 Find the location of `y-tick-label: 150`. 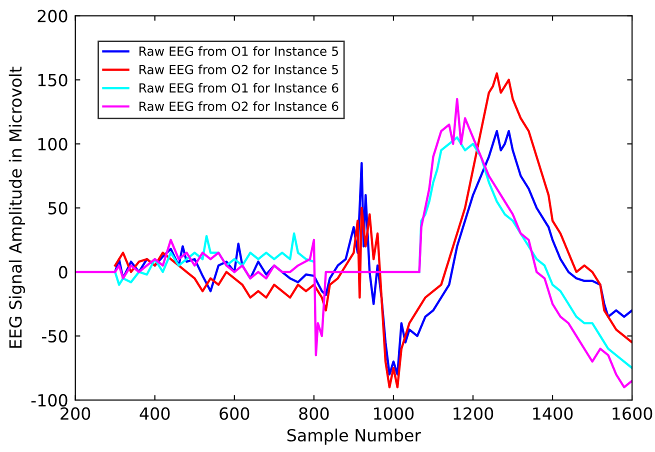

y-tick-label: 150 is located at coordinates (53, 80).